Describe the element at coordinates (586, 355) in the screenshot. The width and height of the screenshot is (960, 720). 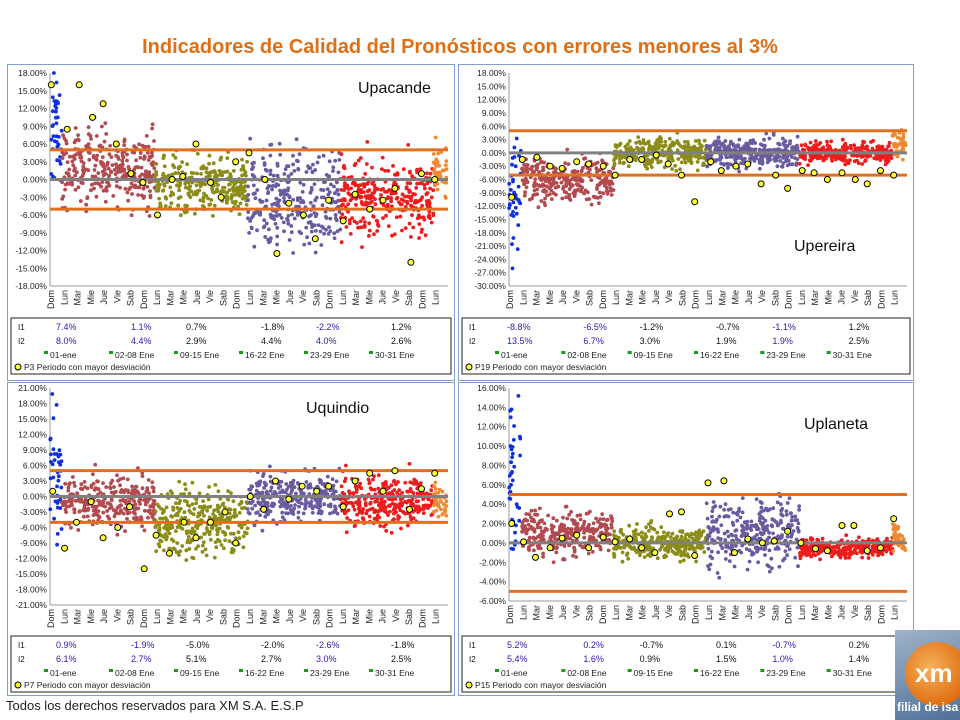
I see `table-period-label: 02-08 Ene` at that location.